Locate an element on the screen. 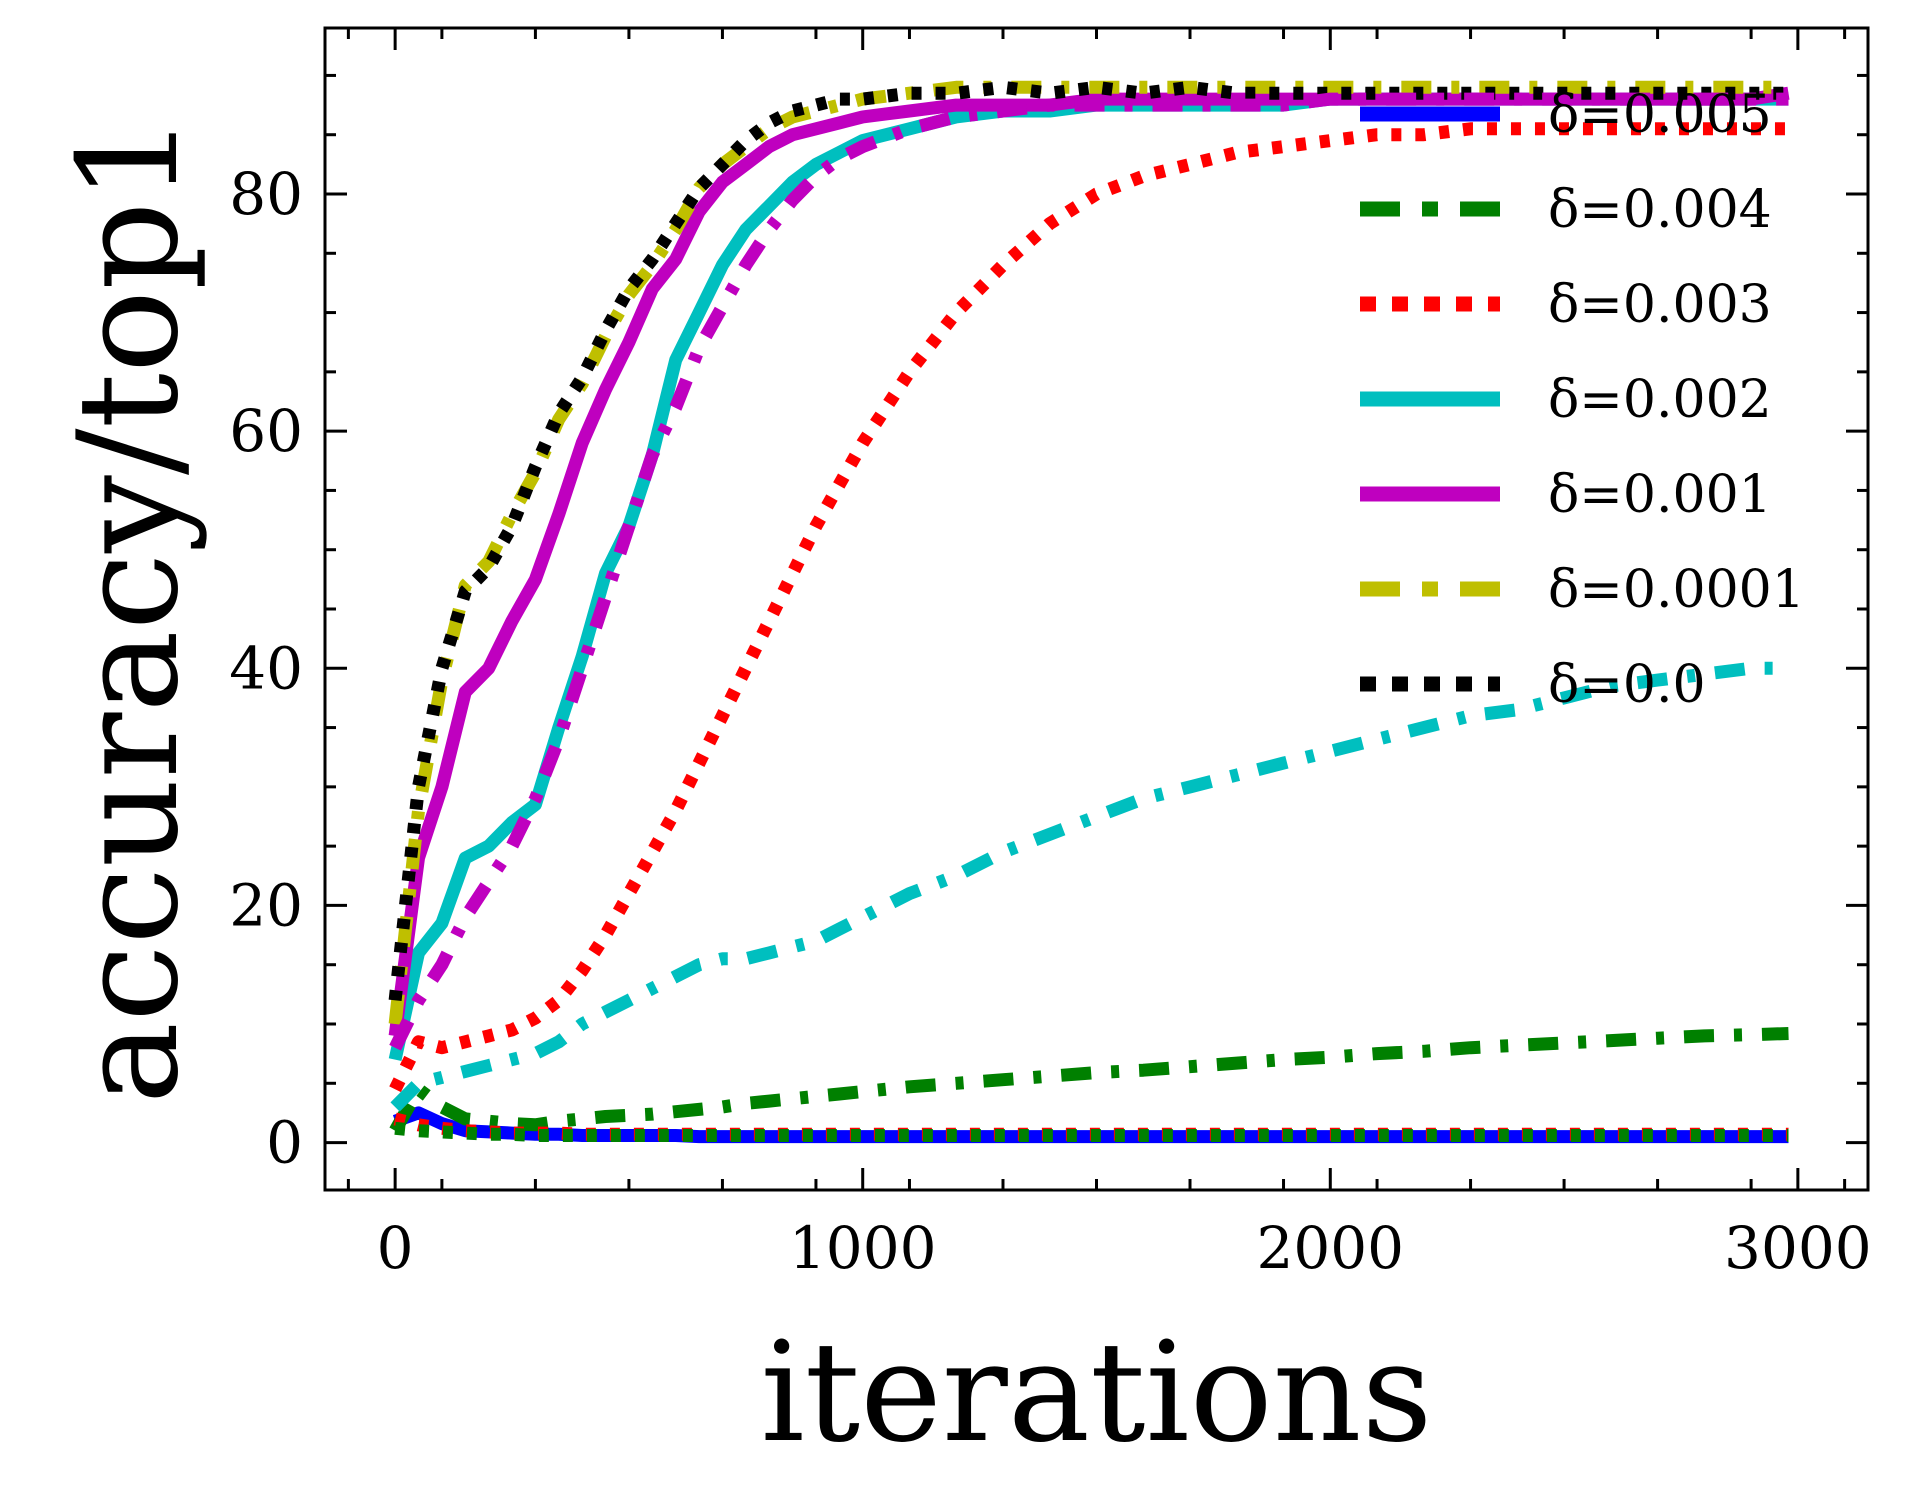 This screenshot has height=1500, width=1911. y-tick-label: 80 is located at coordinates (266, 194).